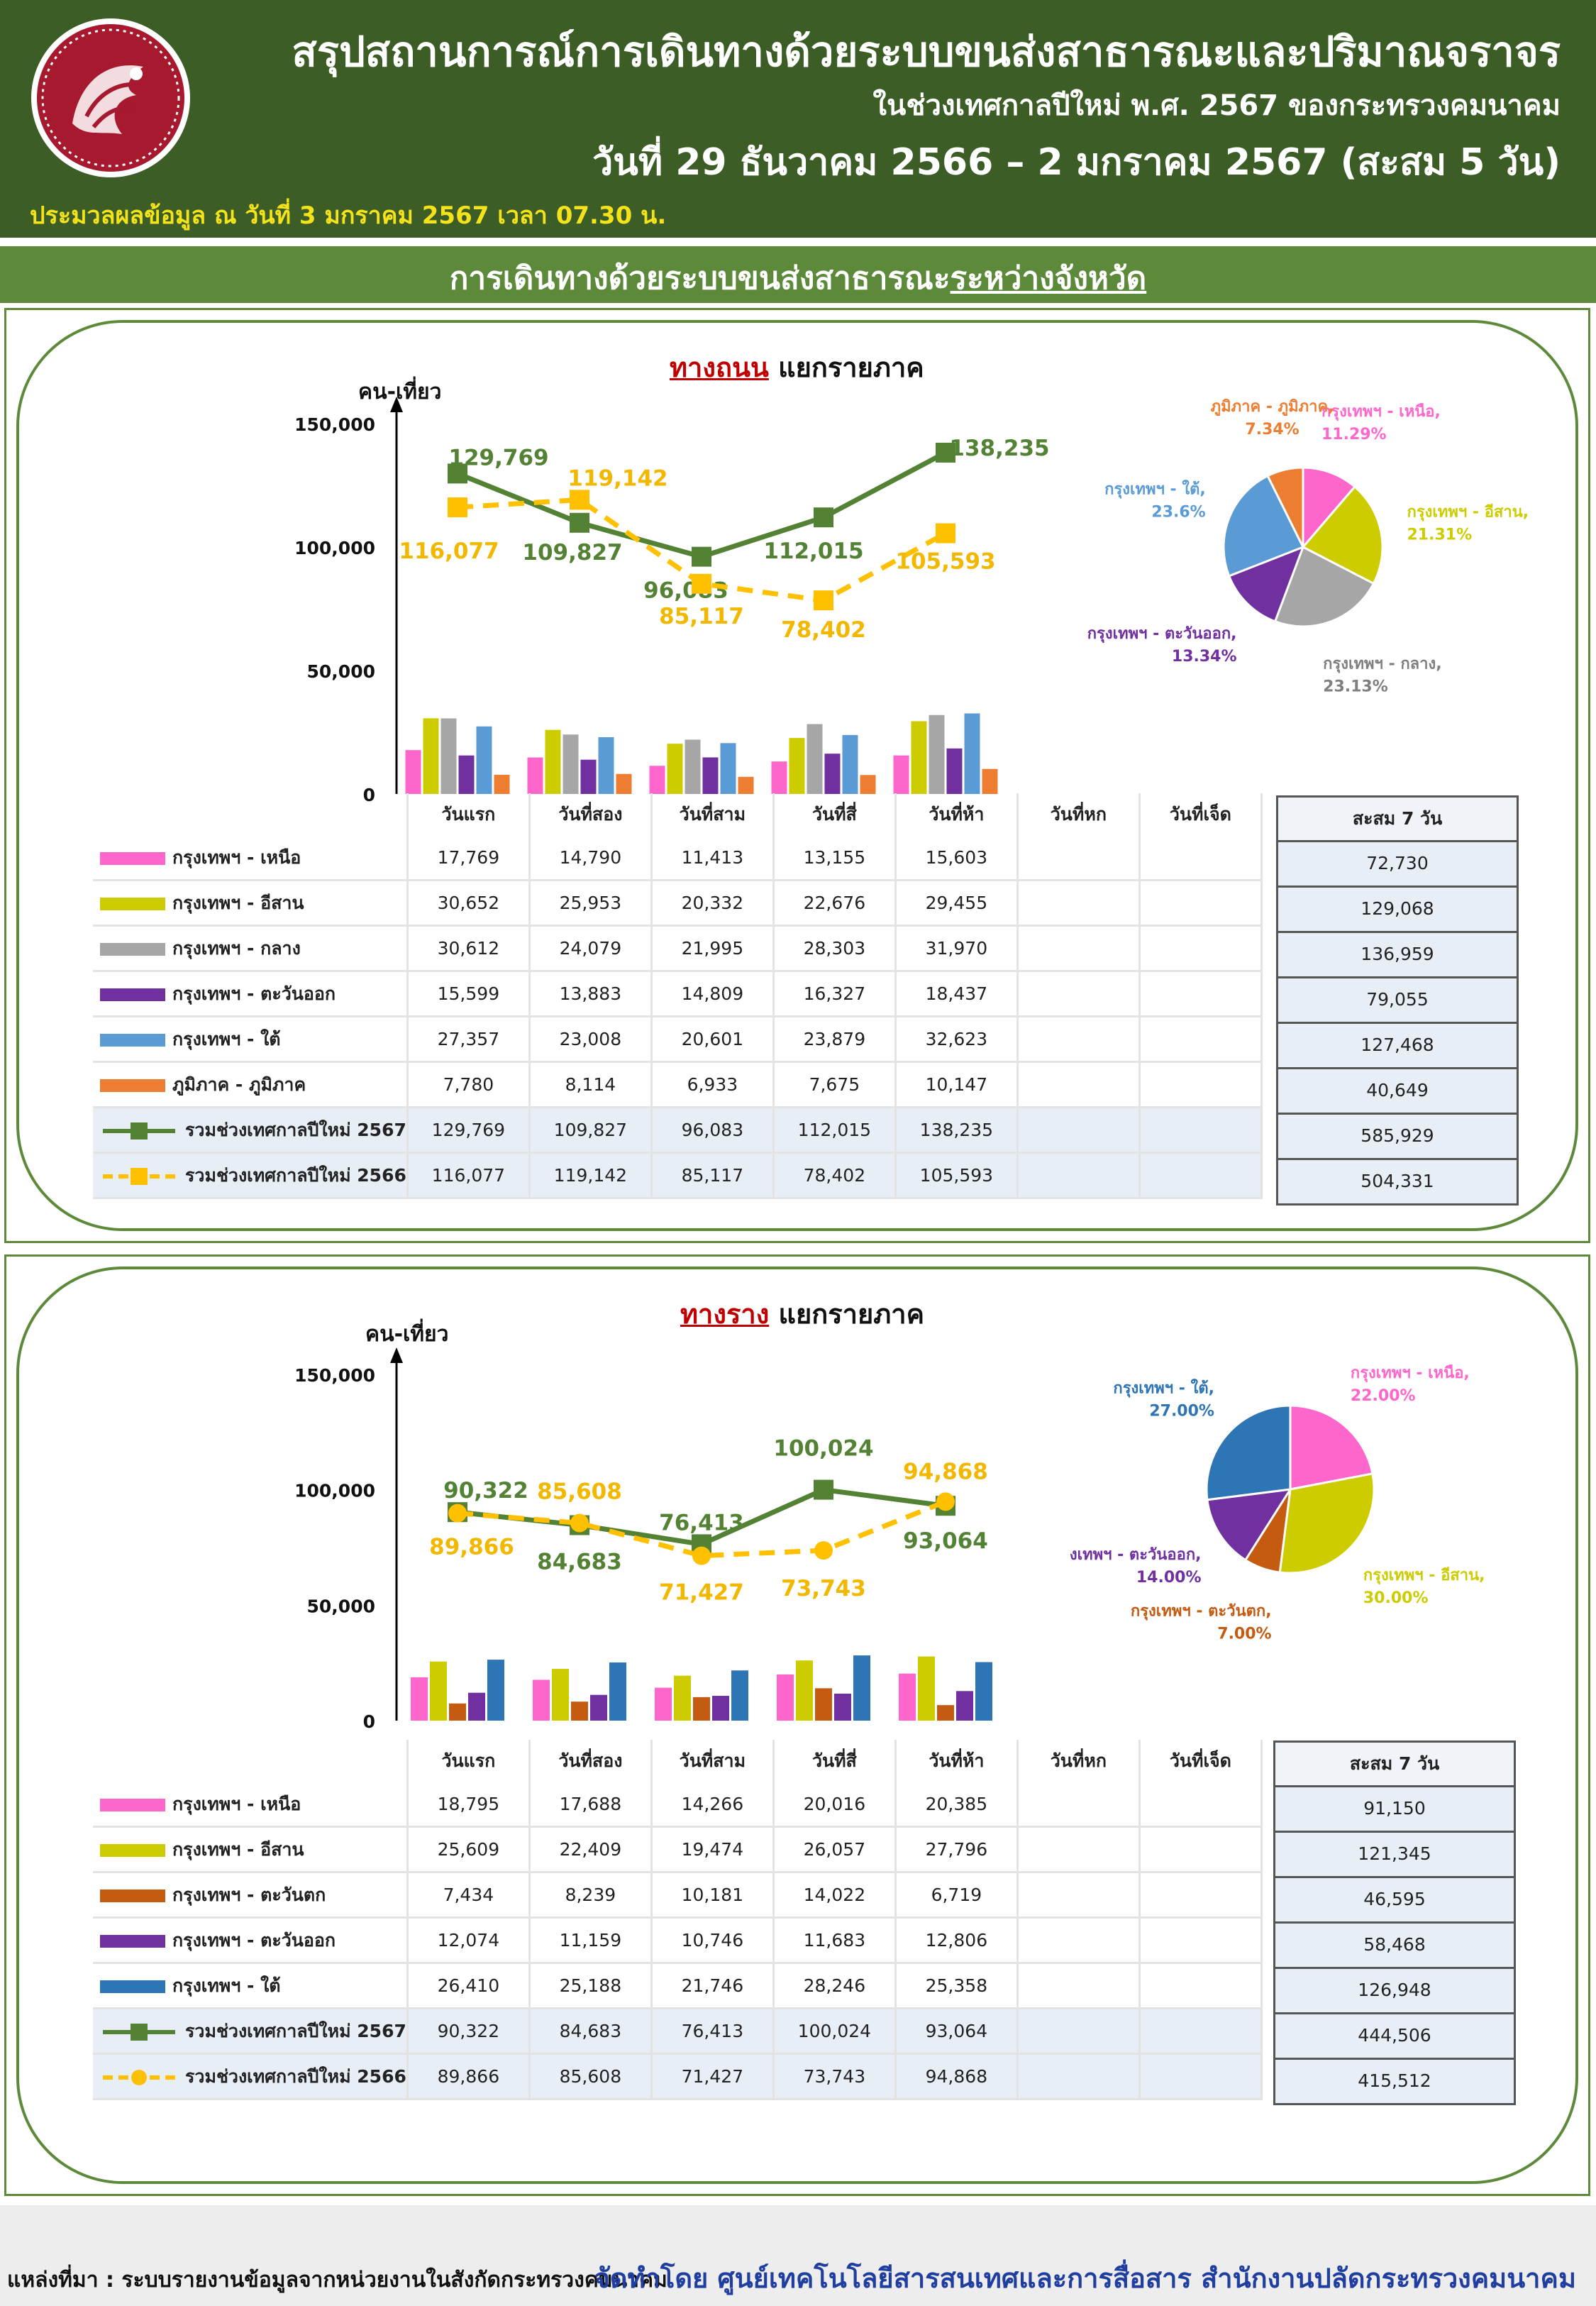 The width and height of the screenshot is (1596, 2306). What do you see at coordinates (957, 1850) in the screenshot?
I see `table-cell: 27,796` at bounding box center [957, 1850].